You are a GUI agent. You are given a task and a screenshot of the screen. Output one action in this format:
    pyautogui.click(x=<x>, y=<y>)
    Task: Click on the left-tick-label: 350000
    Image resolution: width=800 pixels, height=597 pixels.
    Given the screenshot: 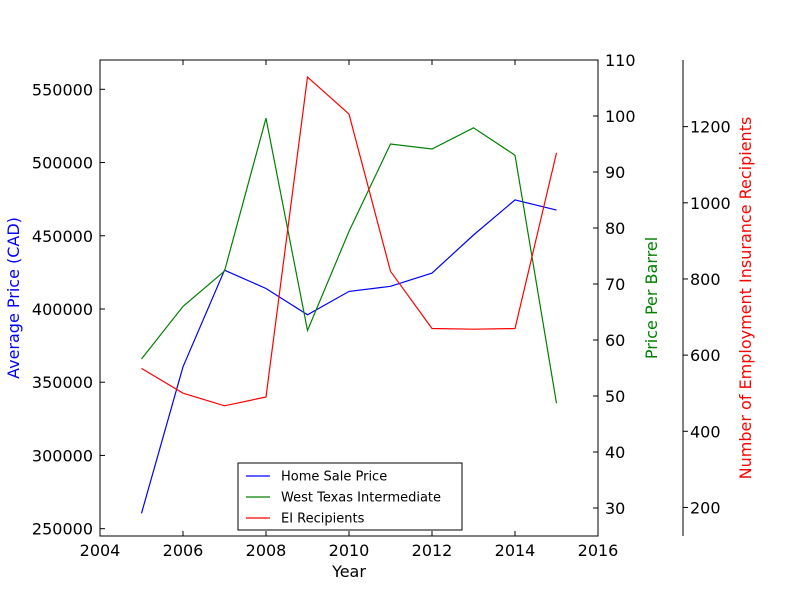 What is the action you would take?
    pyautogui.click(x=62, y=382)
    